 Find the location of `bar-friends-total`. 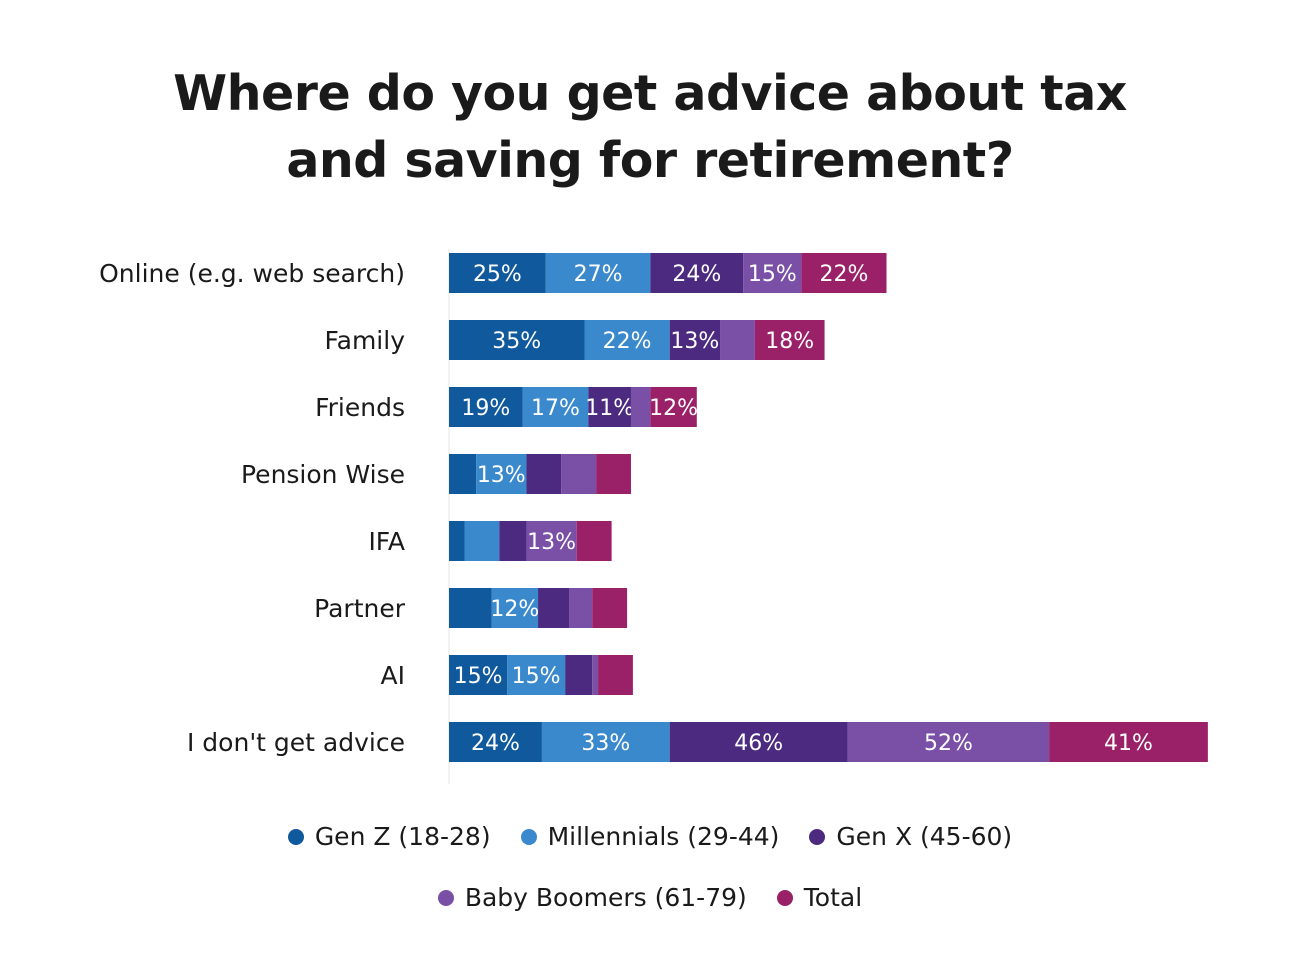

bar-friends-total is located at coordinates (673, 407).